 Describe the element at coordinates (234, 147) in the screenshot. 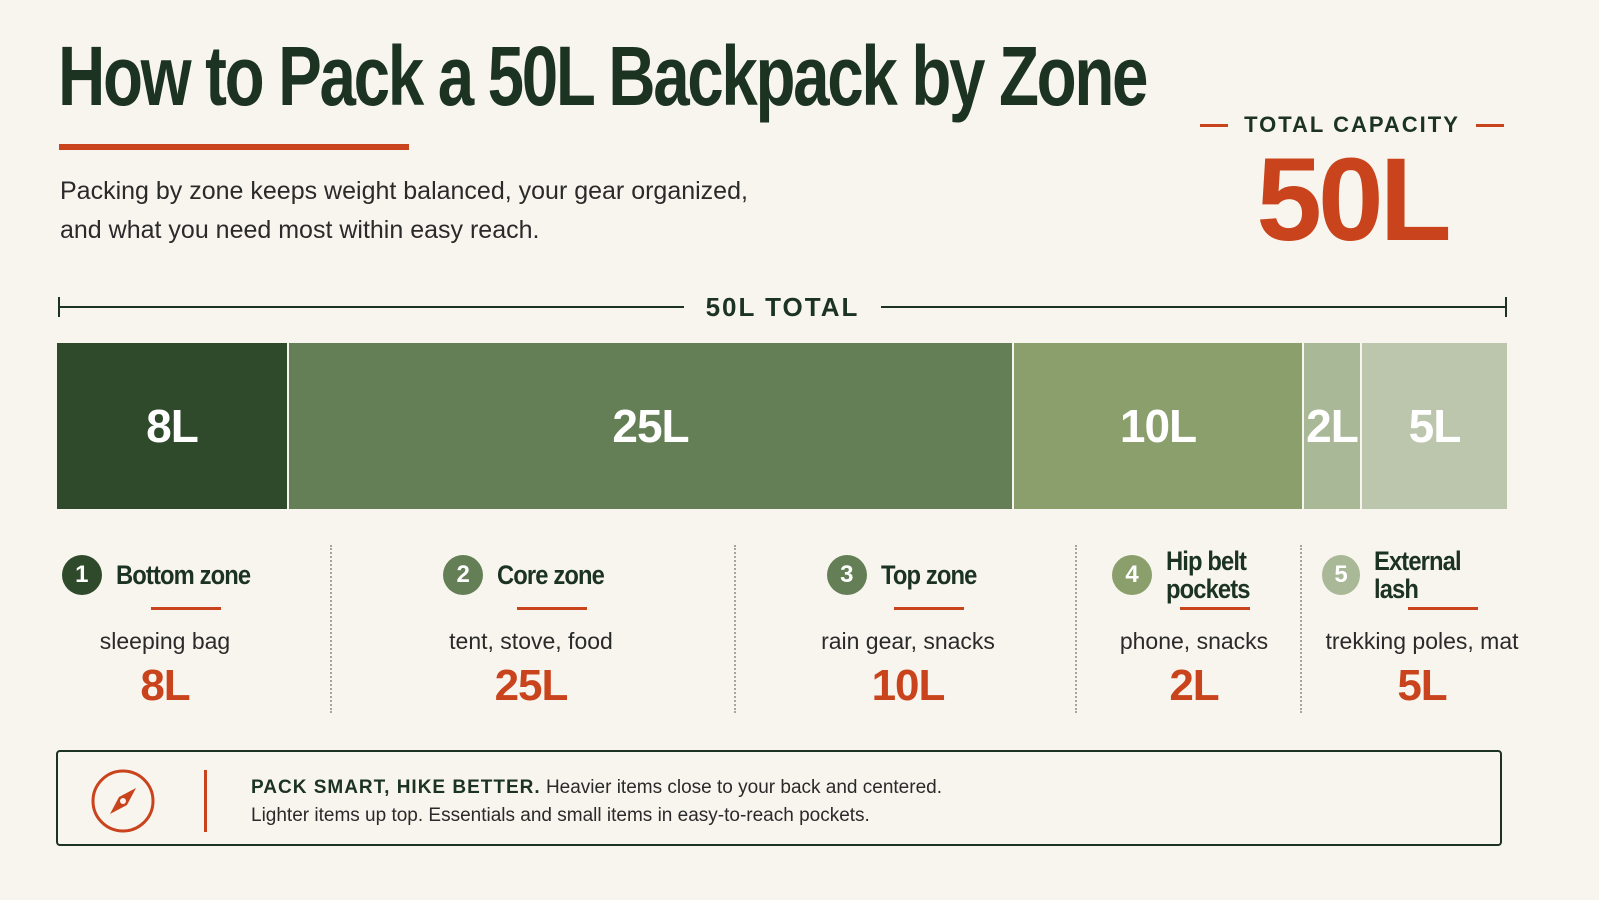

I see `title-underline` at that location.